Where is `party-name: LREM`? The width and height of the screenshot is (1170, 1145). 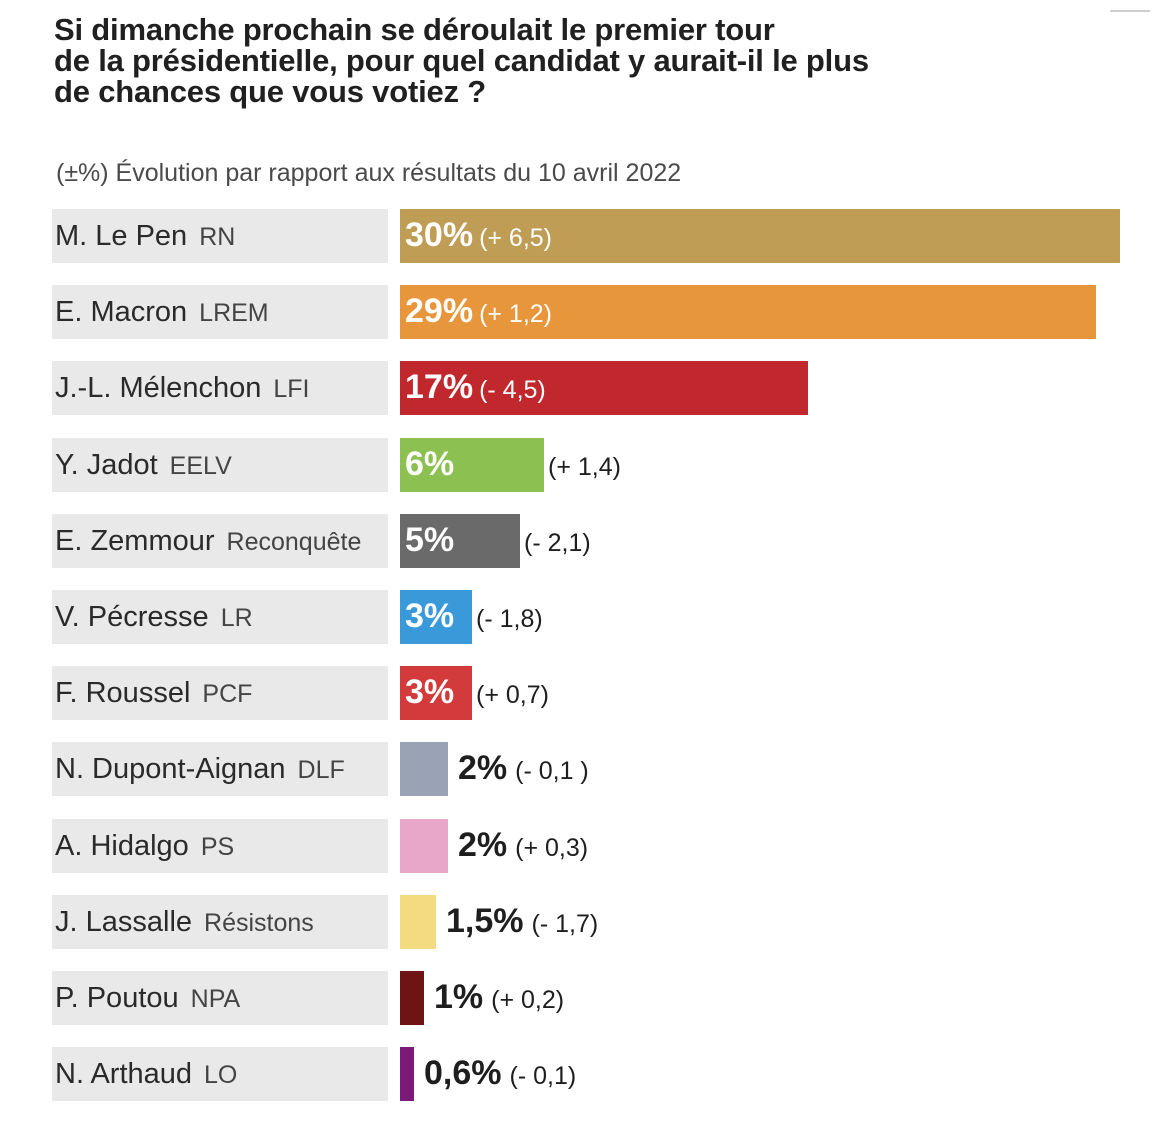
party-name: LREM is located at coordinates (234, 313).